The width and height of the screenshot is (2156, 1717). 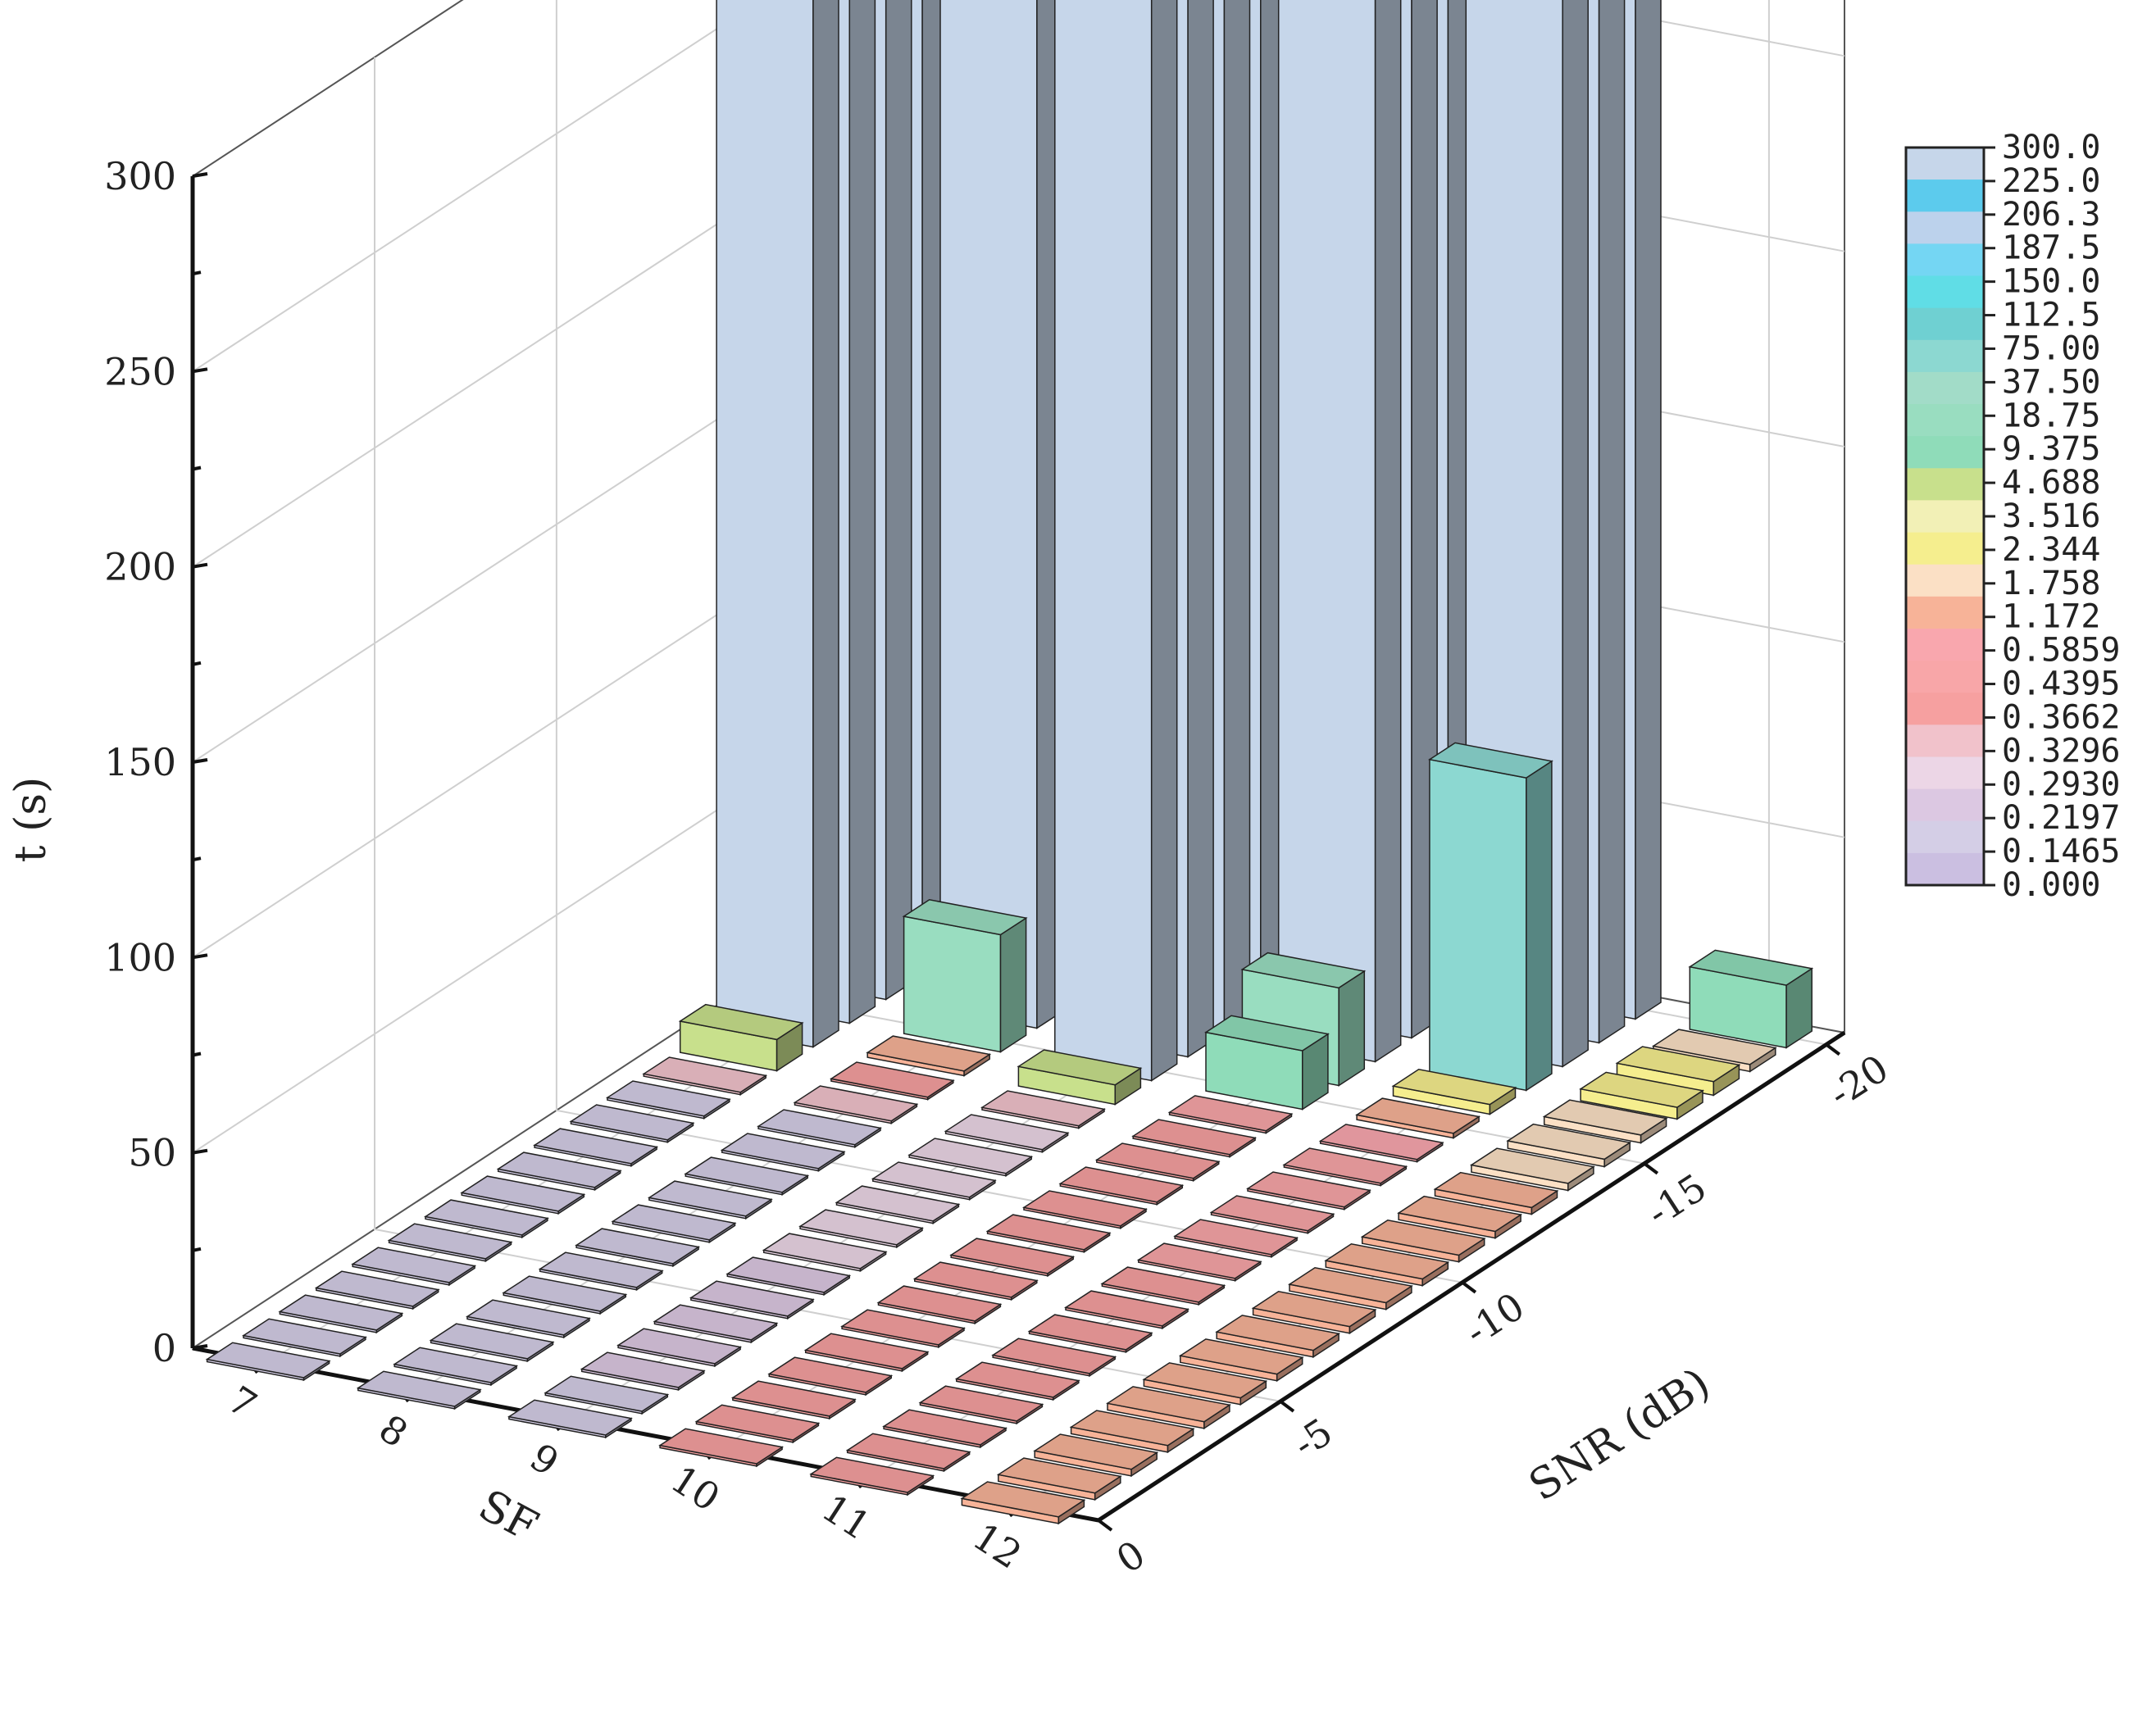 What do you see at coordinates (988, 514) in the screenshot?
I see `bar-side-face` at bounding box center [988, 514].